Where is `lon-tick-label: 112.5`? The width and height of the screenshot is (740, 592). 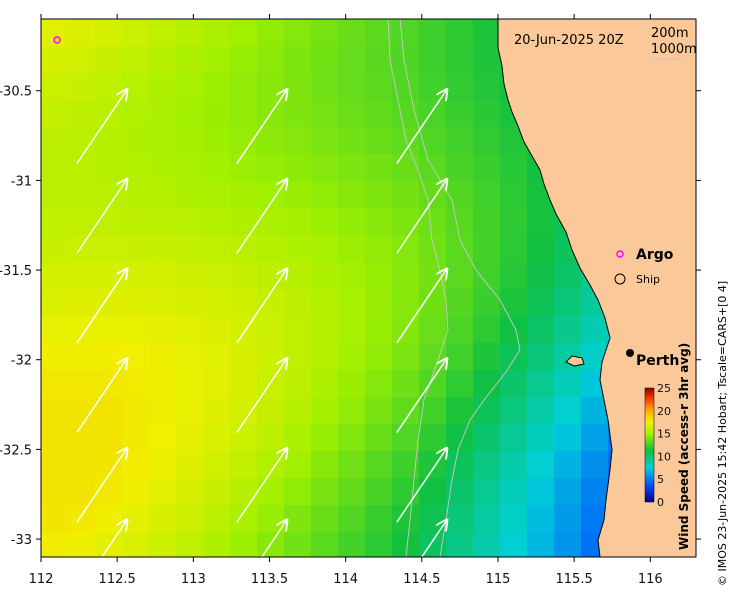 lon-tick-label: 112.5 is located at coordinates (117, 579).